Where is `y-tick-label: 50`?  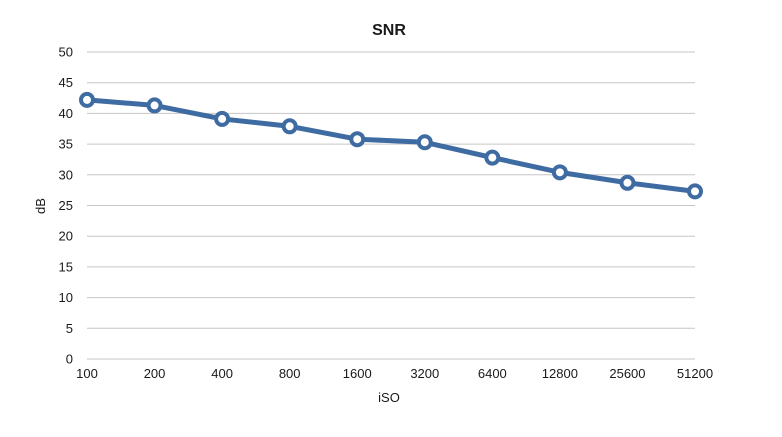 y-tick-label: 50 is located at coordinates (66, 52).